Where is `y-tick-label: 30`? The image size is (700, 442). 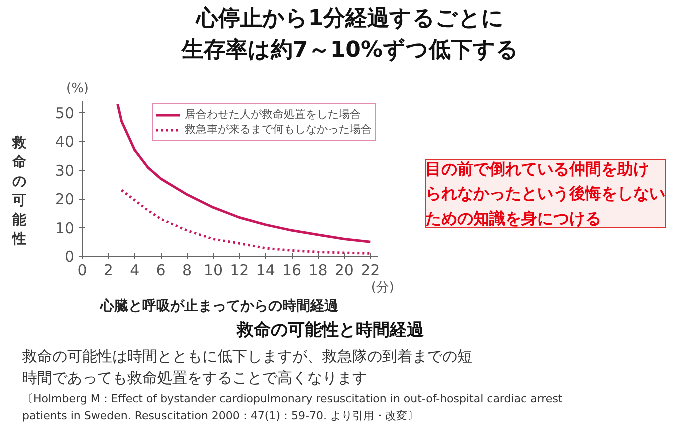 y-tick-label: 30 is located at coordinates (65, 171).